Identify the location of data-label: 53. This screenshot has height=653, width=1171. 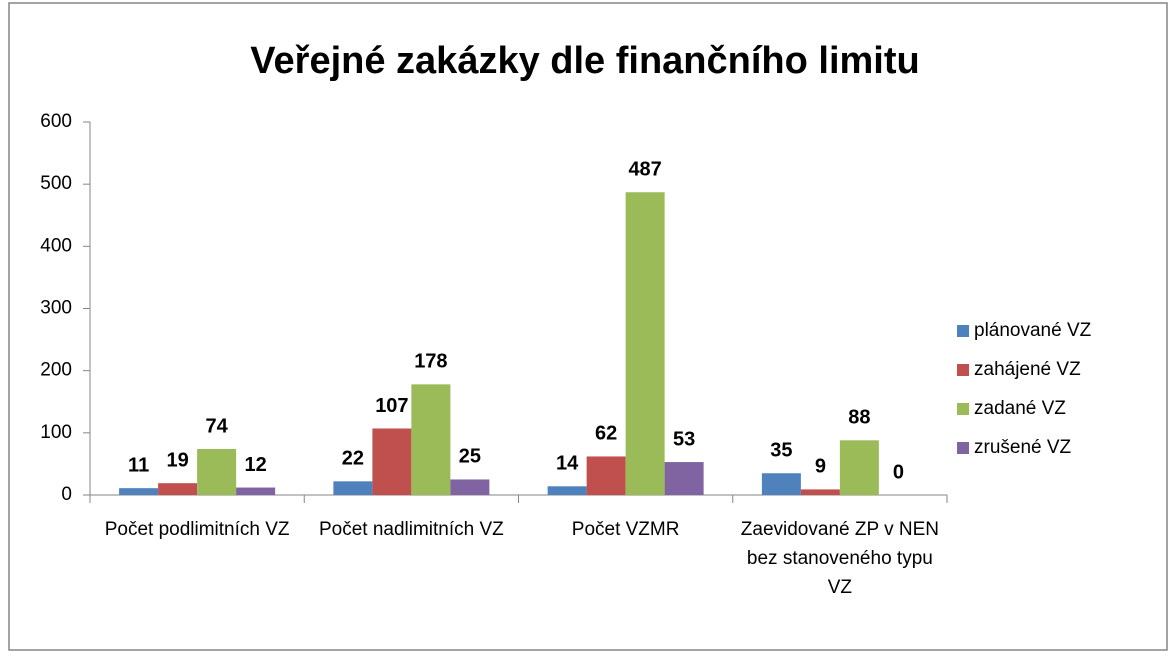
(684, 439).